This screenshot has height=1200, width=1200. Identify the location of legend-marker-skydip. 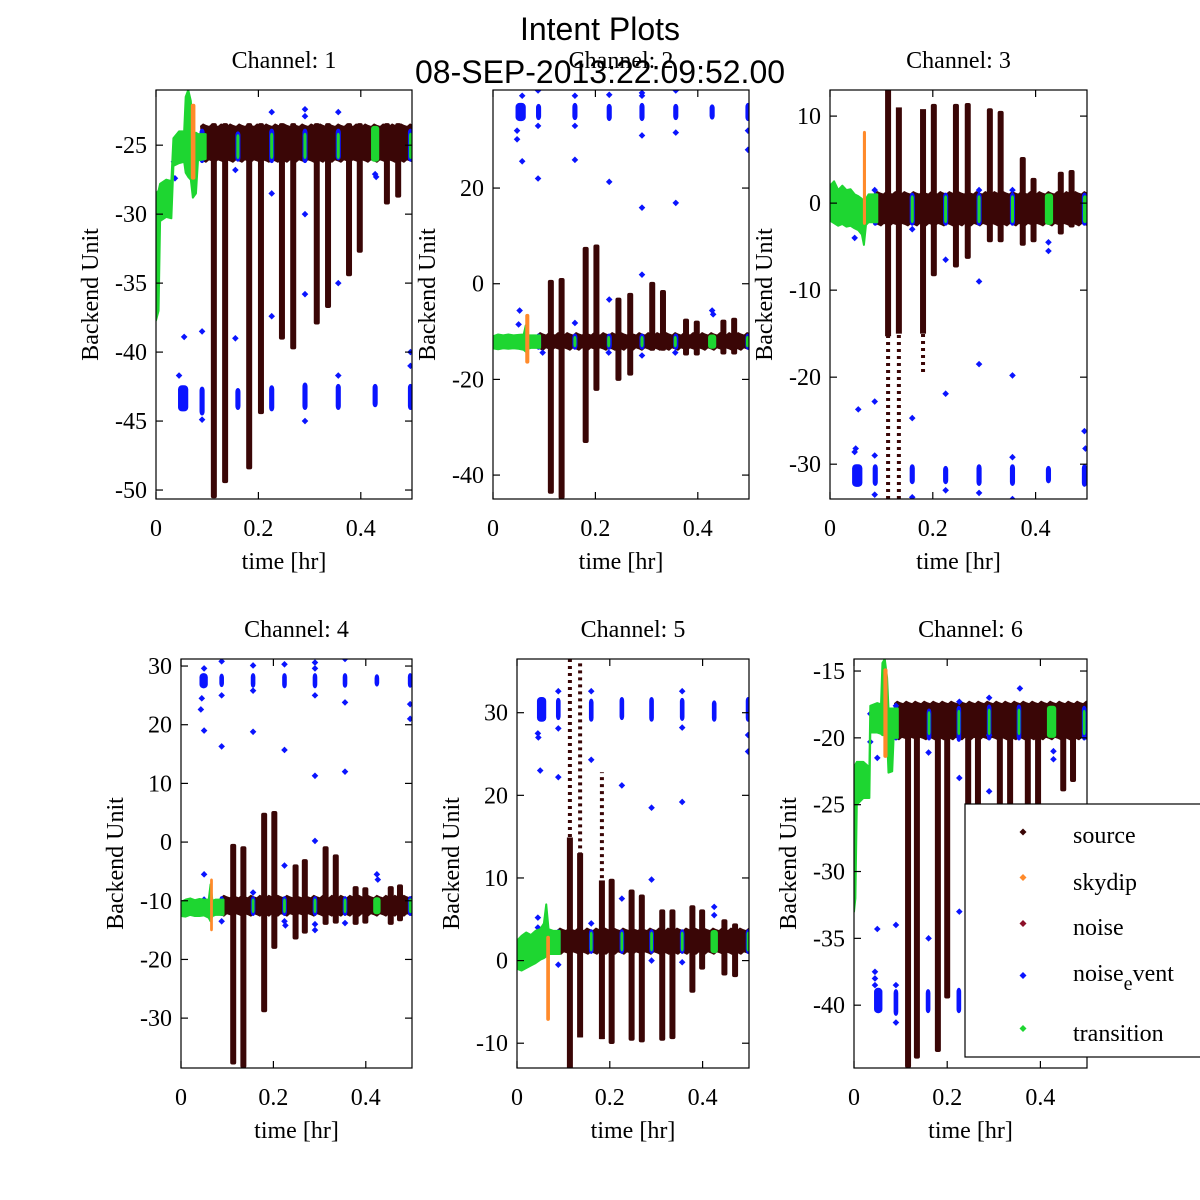
(1023, 877).